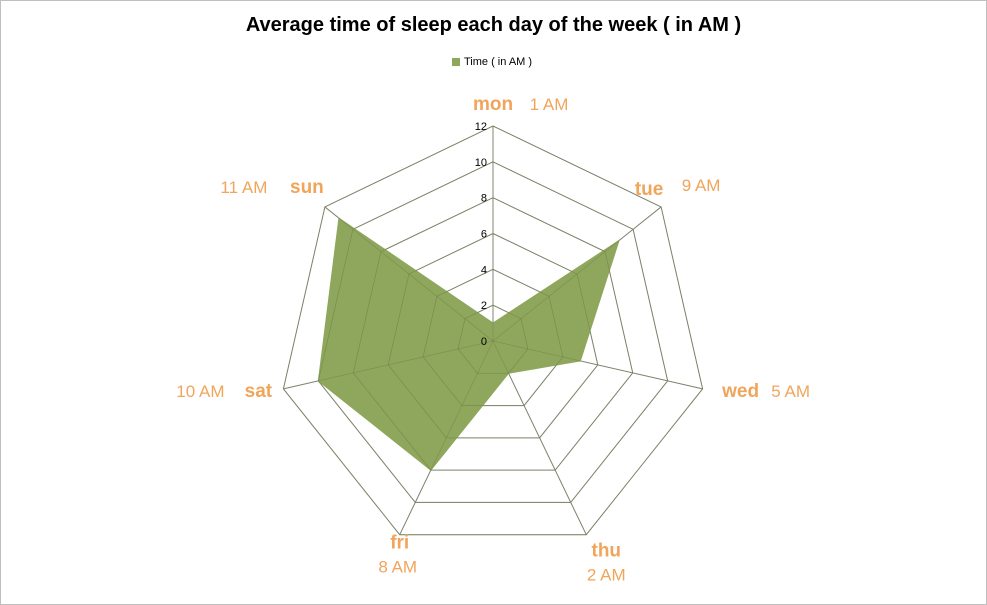 Image resolution: width=987 pixels, height=605 pixels. Describe the element at coordinates (701, 185) in the screenshot. I see `category-annotation-tue: 9 AM` at that location.